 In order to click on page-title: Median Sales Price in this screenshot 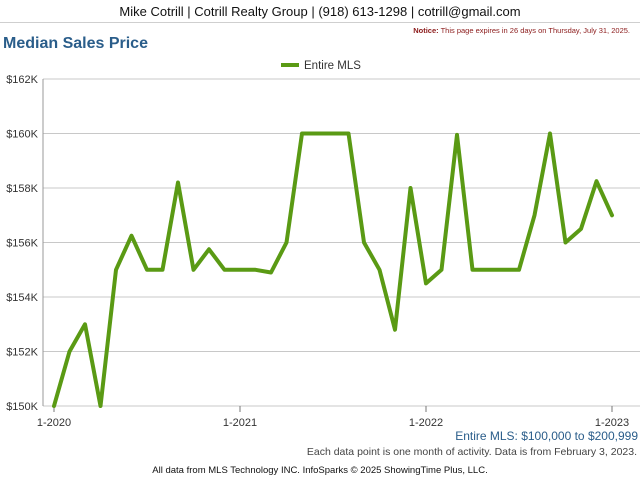, I will do `click(75, 43)`.